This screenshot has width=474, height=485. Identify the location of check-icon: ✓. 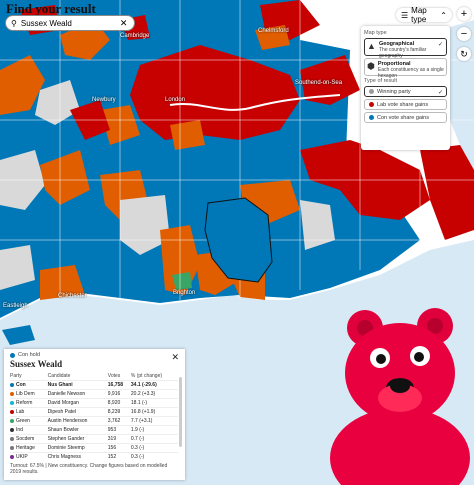
(440, 93).